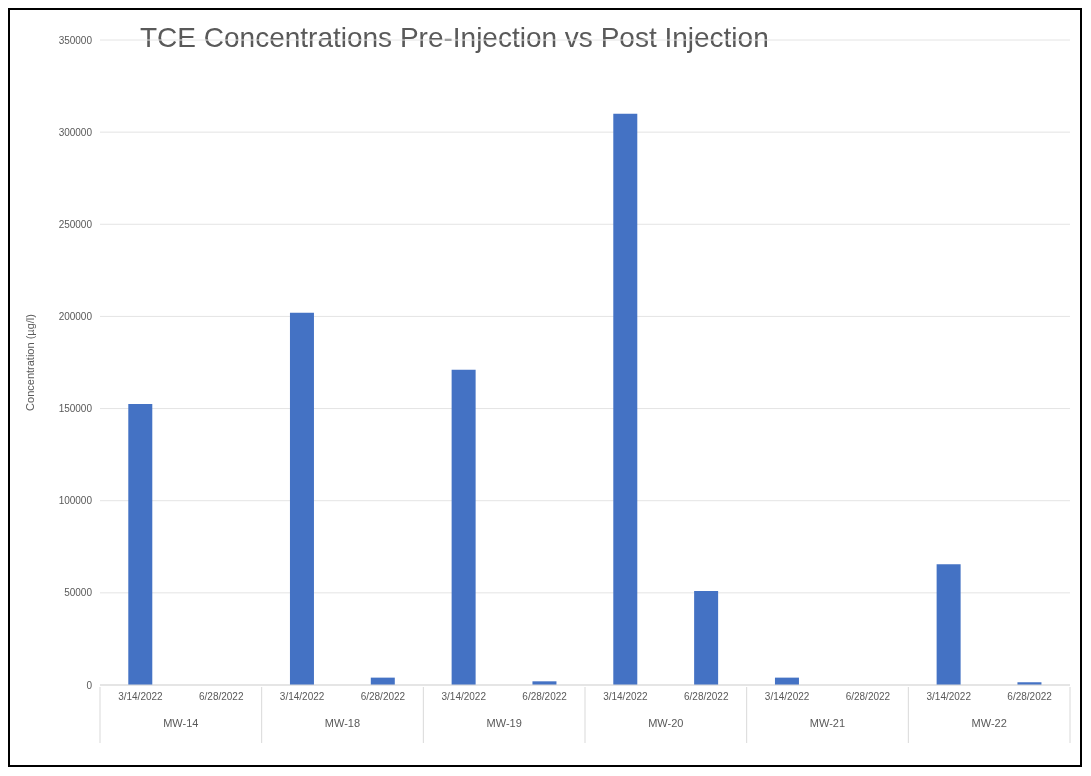 Image resolution: width=1091 pixels, height=776 pixels. Describe the element at coordinates (75, 40) in the screenshot. I see `y-tick-label: 350000` at that location.